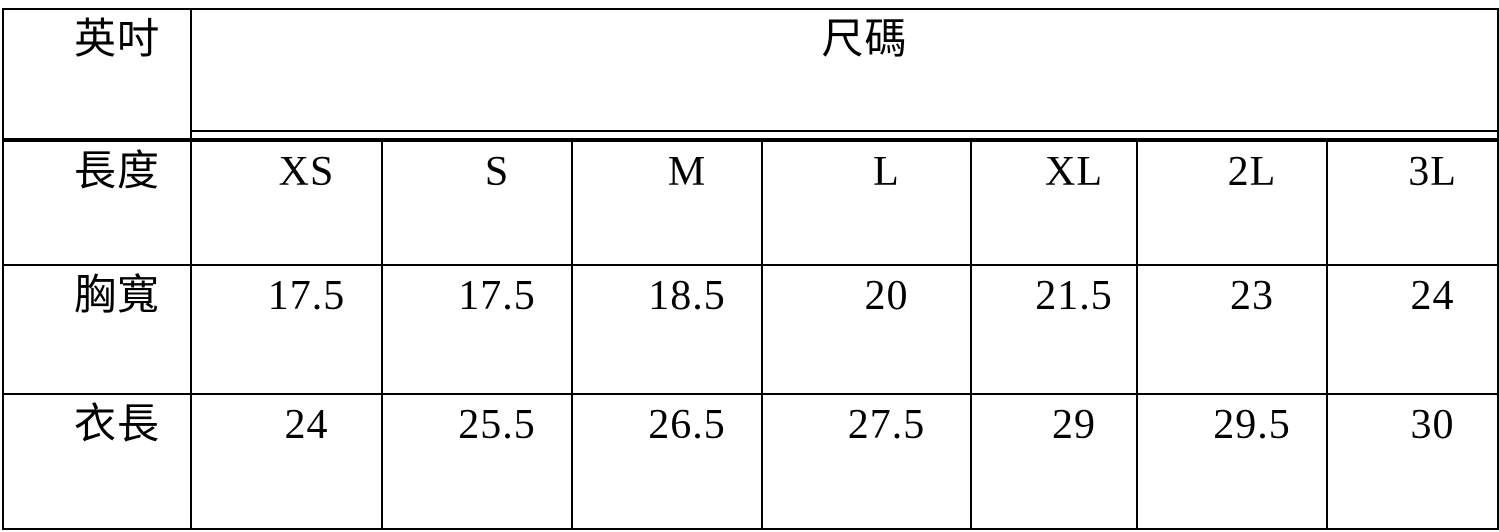 Image resolution: width=1499 pixels, height=532 pixels. What do you see at coordinates (1232, 202) in the screenshot?
I see `size-cell-2l: 2L` at bounding box center [1232, 202].